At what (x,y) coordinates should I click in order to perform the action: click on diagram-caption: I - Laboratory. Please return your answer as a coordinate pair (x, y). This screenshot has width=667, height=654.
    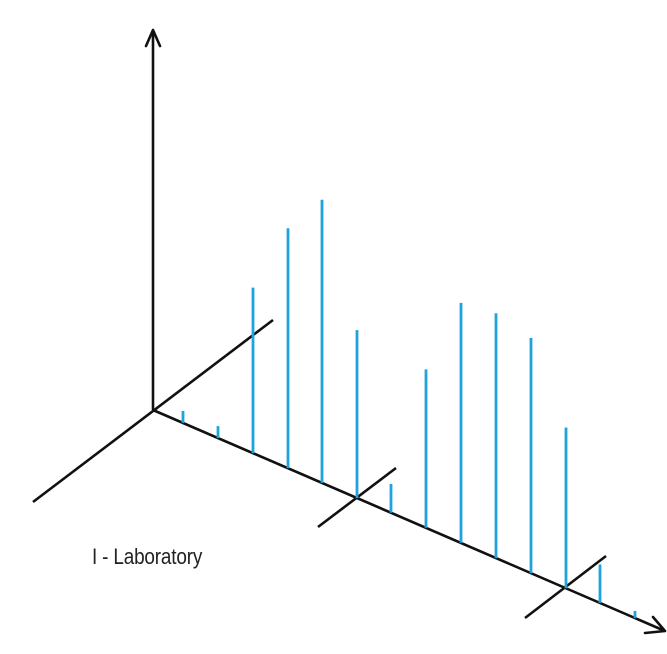
    Looking at the image, I should click on (147, 556).